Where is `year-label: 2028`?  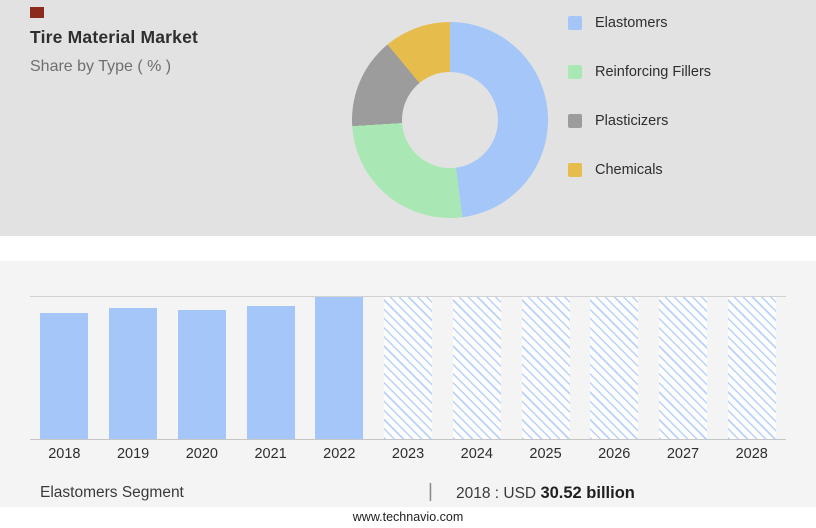 year-label: 2028 is located at coordinates (751, 454).